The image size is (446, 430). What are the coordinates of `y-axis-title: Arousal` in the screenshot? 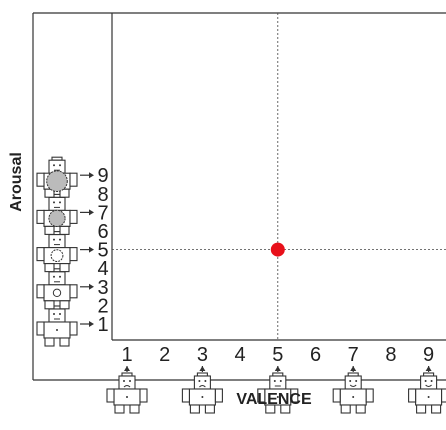 It's located at (16, 182).